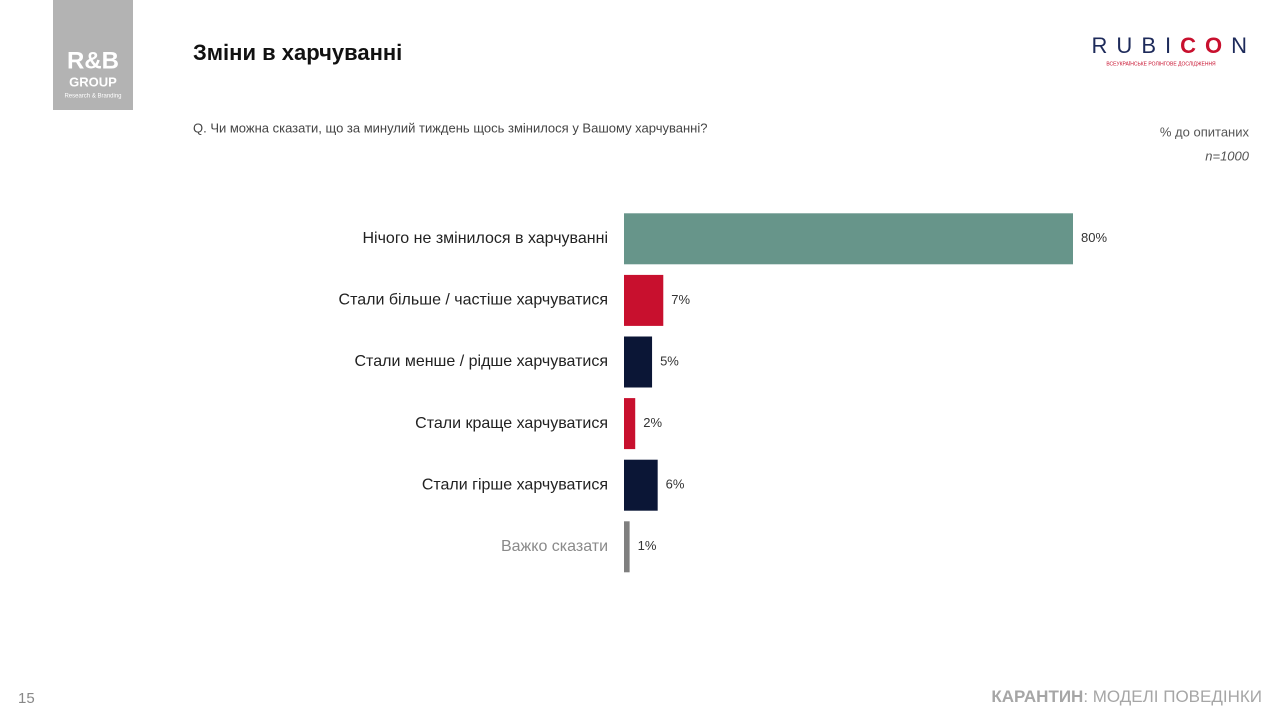  What do you see at coordinates (485, 238) in the screenshot?
I see `category-label: Нічого не змінилося в харчуванні` at bounding box center [485, 238].